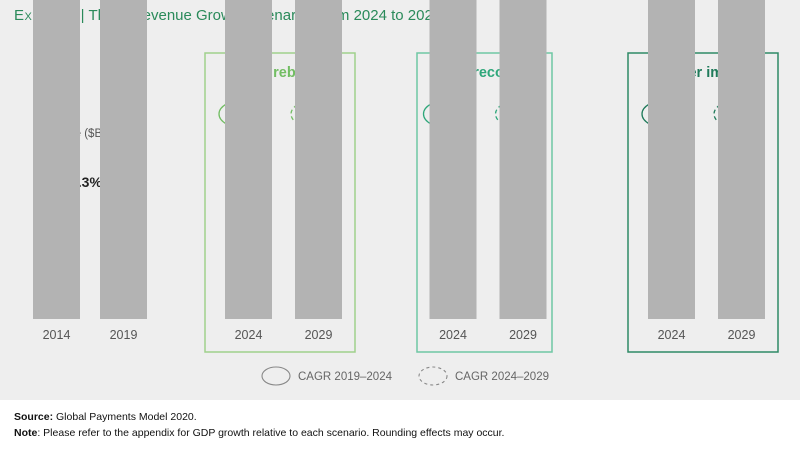 This screenshot has width=800, height=452. What do you see at coordinates (123, 159) in the screenshot?
I see `bar-historical-2019` at bounding box center [123, 159].